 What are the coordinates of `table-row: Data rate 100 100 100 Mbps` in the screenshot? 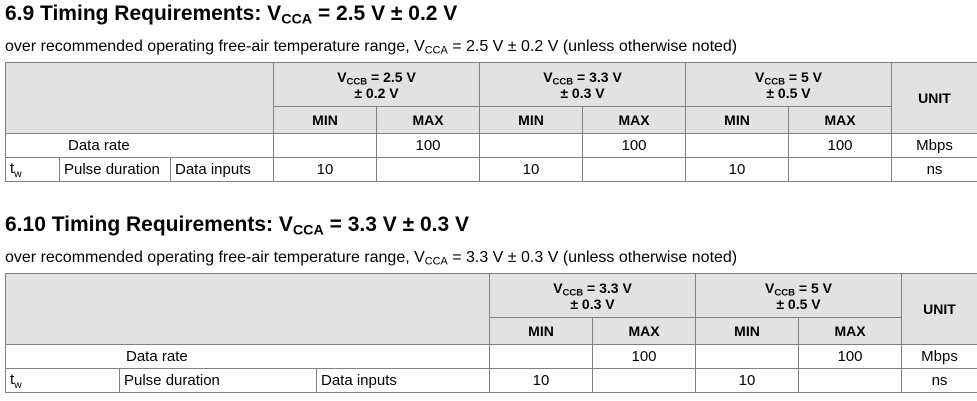 It's located at (491, 145).